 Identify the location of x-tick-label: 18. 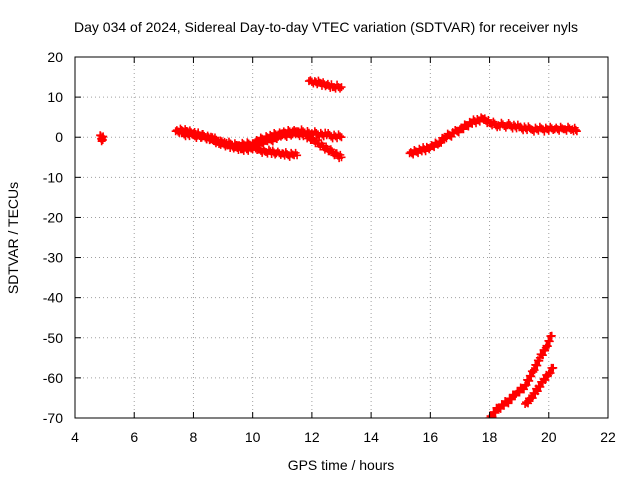
(490, 437).